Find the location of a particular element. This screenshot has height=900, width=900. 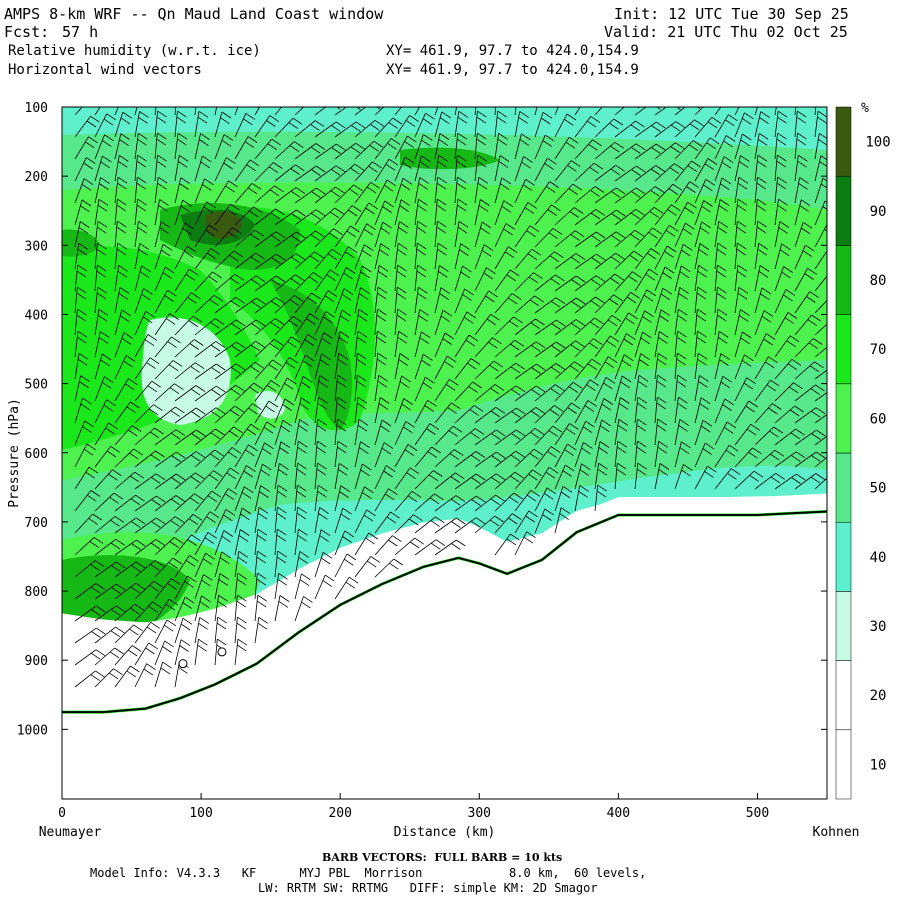

forecast-label: Fcst: is located at coordinates (27, 32).